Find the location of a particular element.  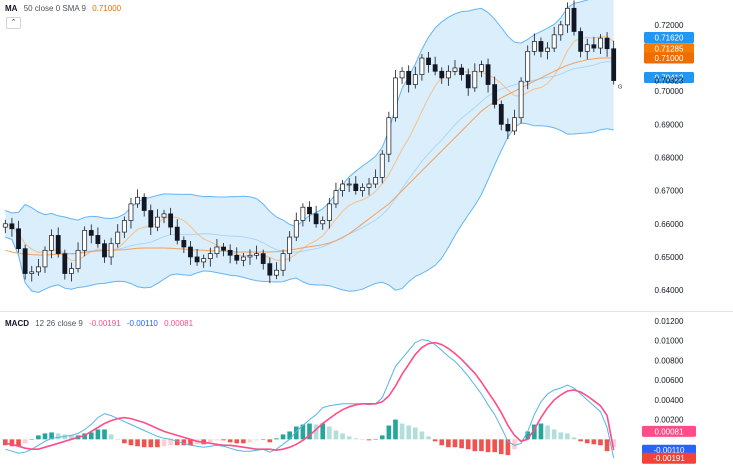

price-badge-label: 0.71000 is located at coordinates (669, 58).